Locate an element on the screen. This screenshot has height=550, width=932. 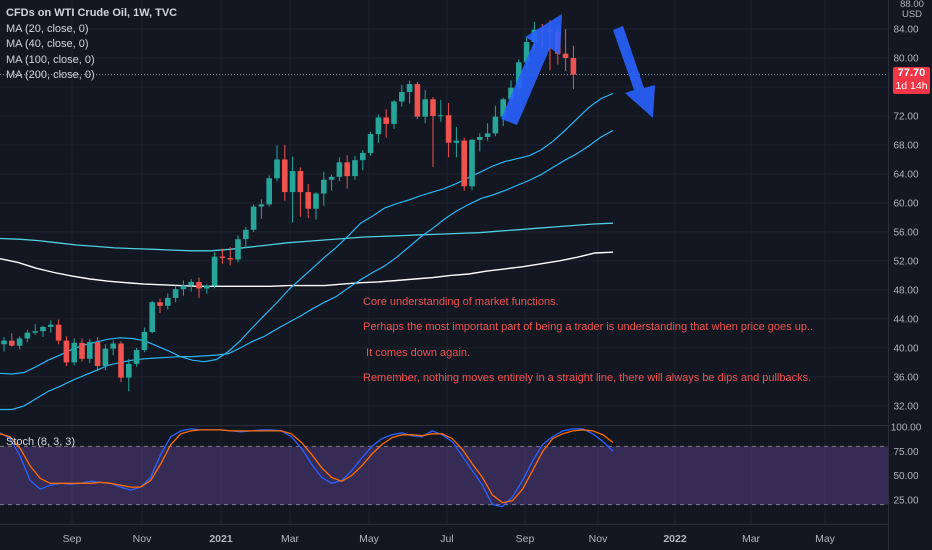
up-arrow is located at coordinates (531, 69).